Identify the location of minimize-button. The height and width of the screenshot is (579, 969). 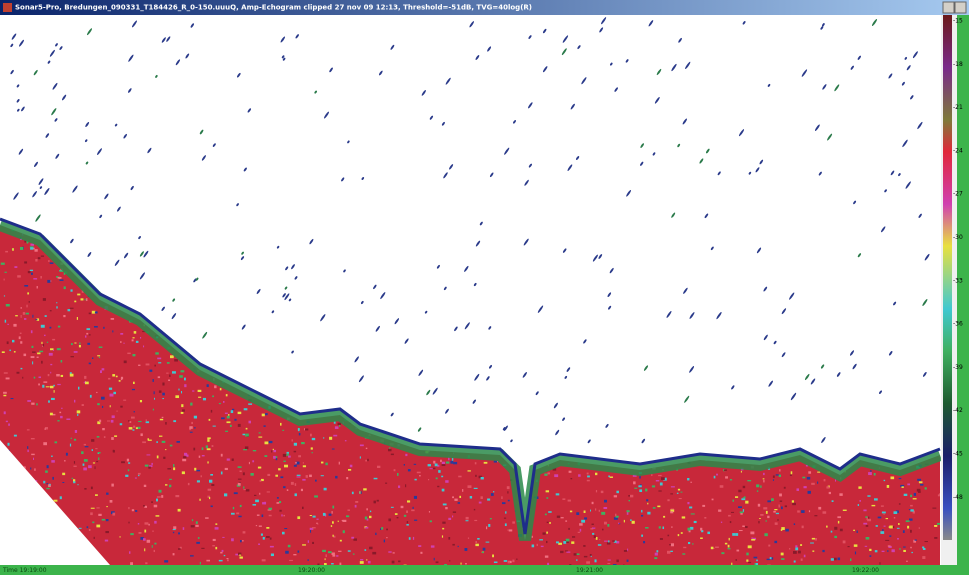
(948, 7).